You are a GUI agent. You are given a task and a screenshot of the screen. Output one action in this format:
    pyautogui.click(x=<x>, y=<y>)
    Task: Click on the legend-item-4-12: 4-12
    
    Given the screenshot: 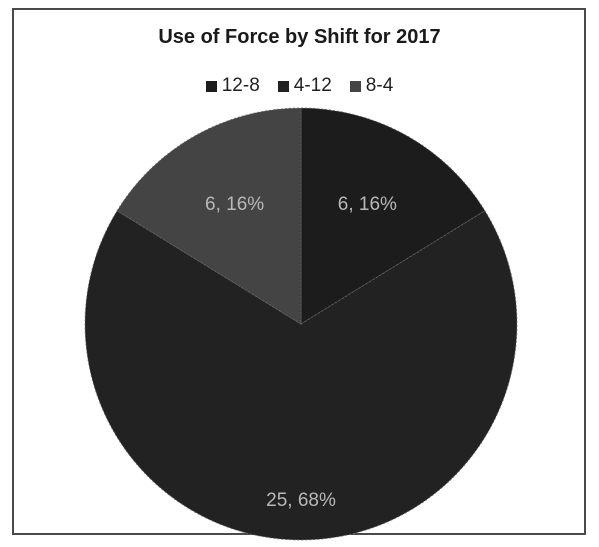 What is the action you would take?
    pyautogui.click(x=304, y=86)
    